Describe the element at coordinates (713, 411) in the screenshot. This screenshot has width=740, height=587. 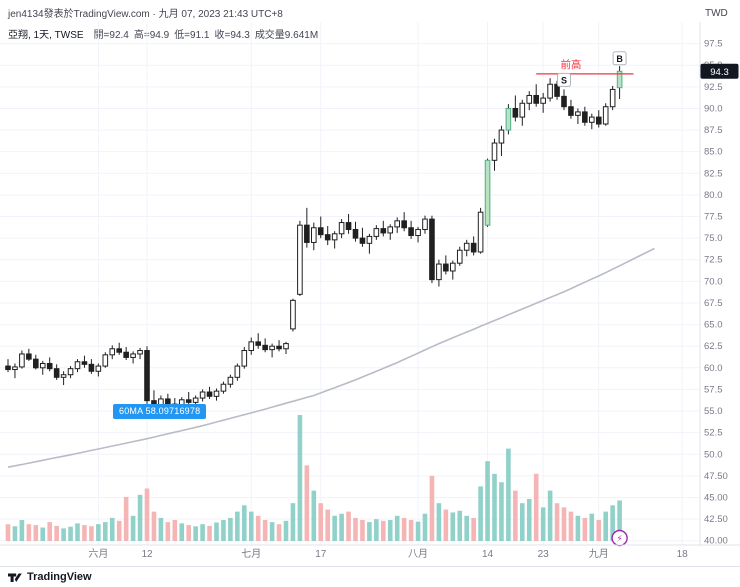
I see `price-tick-label: 55.0` at that location.